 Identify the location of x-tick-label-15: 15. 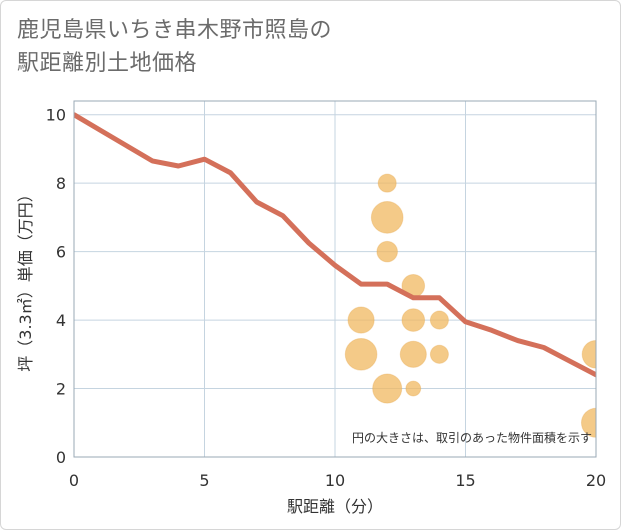
(465, 480).